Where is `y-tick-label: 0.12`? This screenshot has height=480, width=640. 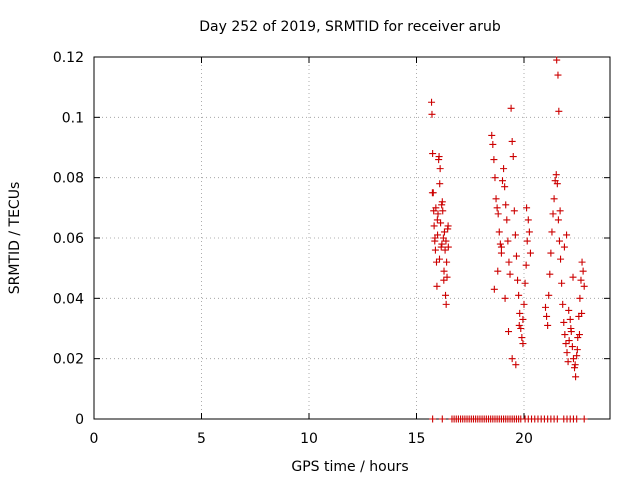 y-tick-label: 0.12 is located at coordinates (68, 58).